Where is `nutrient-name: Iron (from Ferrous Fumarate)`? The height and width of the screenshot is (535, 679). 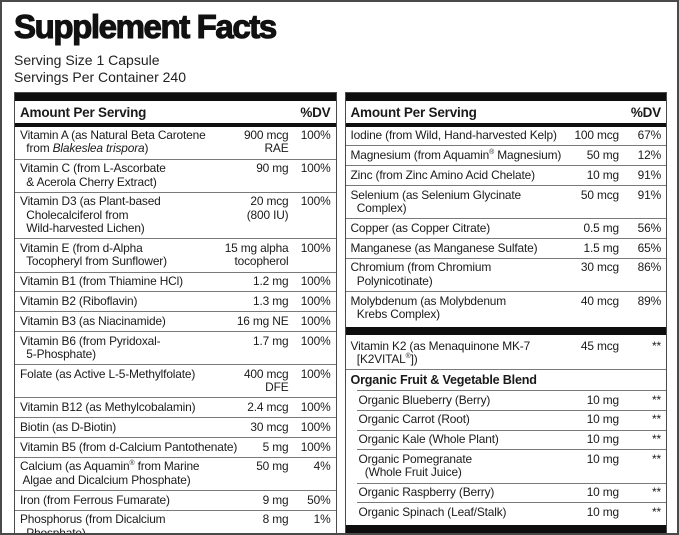 nutrient-name: Iron (from Ferrous Fumarate) is located at coordinates (95, 499).